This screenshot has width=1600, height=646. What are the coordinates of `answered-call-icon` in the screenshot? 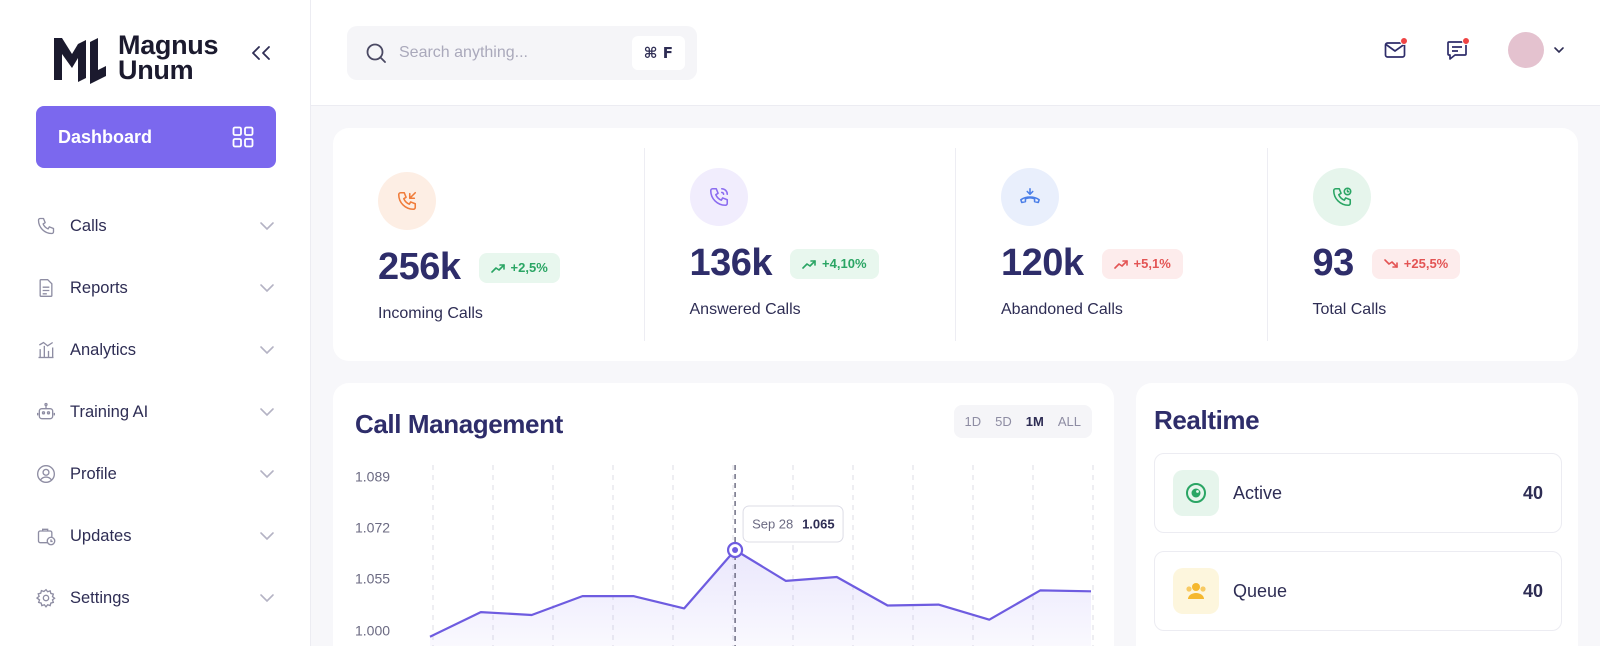 It's located at (718, 197).